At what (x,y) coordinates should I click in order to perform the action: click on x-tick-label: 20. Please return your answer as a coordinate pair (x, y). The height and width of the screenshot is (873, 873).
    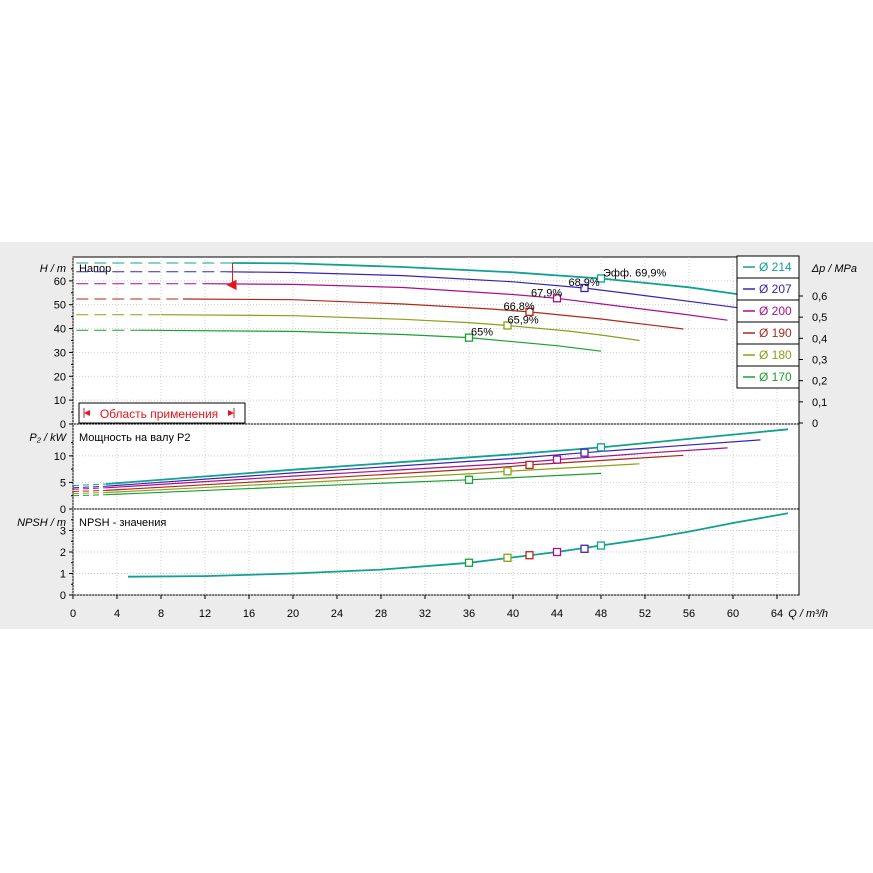
    Looking at the image, I should click on (293, 614).